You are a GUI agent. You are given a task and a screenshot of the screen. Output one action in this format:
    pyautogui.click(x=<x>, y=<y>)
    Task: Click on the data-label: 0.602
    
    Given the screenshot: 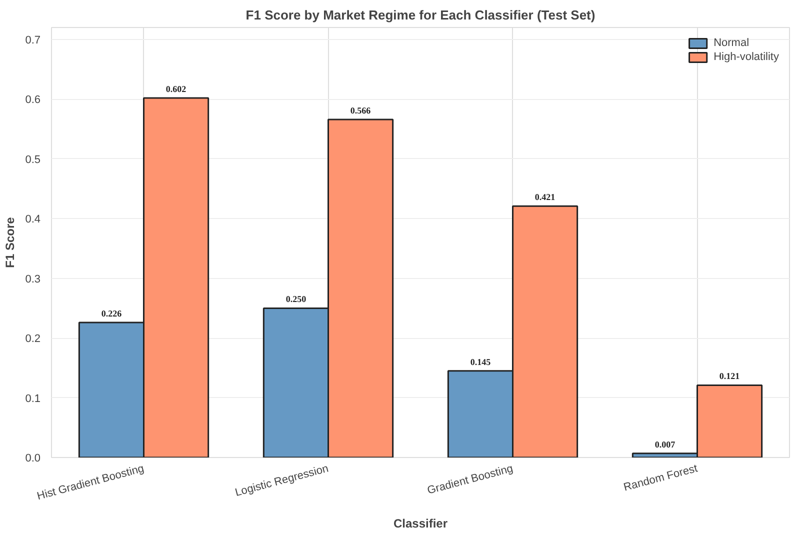 What is the action you would take?
    pyautogui.click(x=176, y=89)
    